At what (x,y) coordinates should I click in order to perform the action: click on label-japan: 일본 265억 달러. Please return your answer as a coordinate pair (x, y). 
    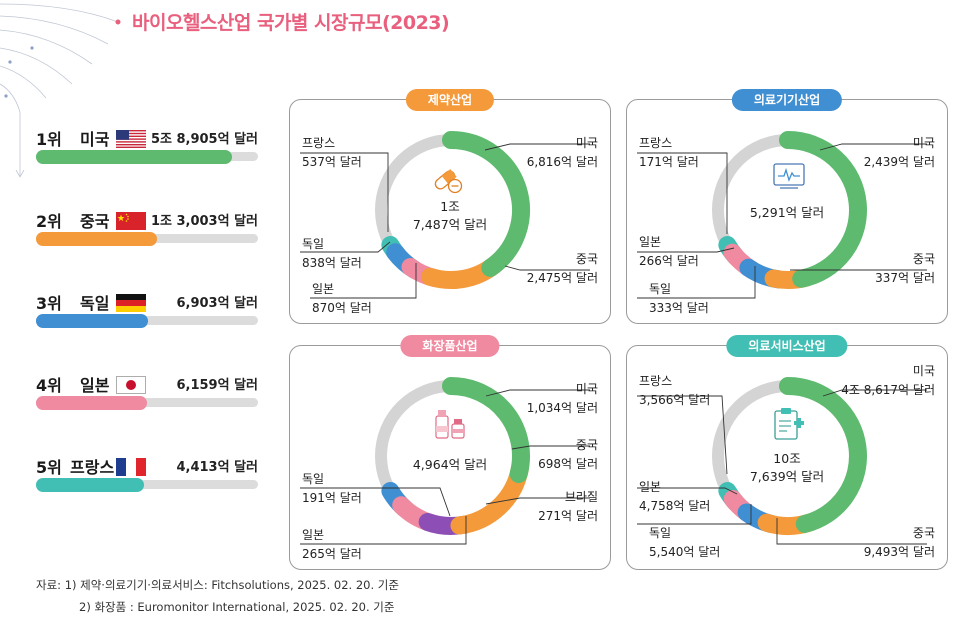
    Looking at the image, I should click on (332, 544).